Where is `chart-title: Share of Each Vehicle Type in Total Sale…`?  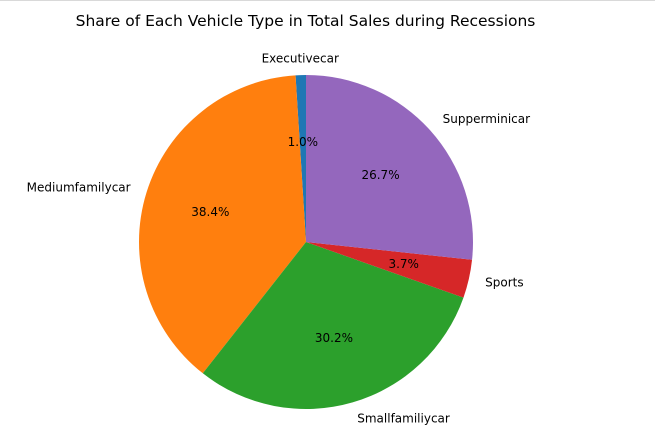 chart-title: Share of Each Vehicle Type in Total Sale… is located at coordinates (305, 21).